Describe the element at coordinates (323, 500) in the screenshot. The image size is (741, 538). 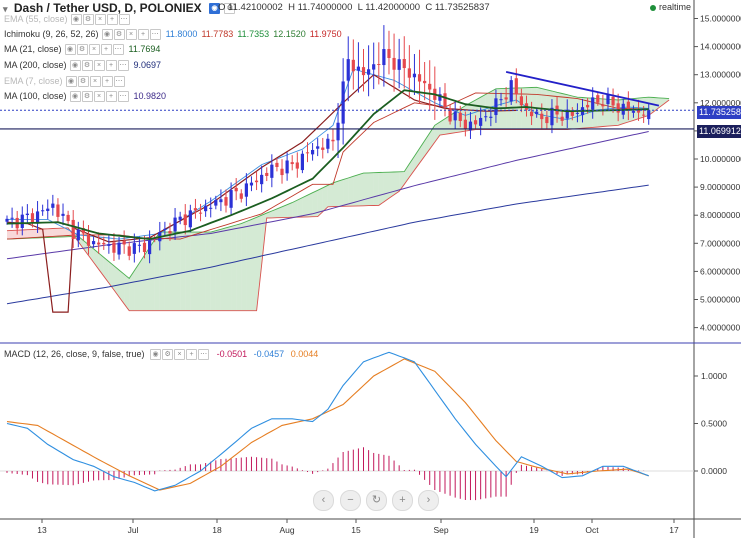
I see `scroll-left-button: ‹` at that location.